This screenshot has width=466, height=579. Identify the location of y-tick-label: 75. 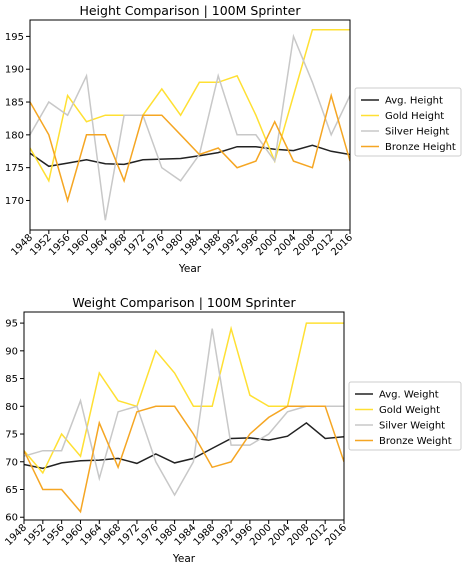
(11, 435).